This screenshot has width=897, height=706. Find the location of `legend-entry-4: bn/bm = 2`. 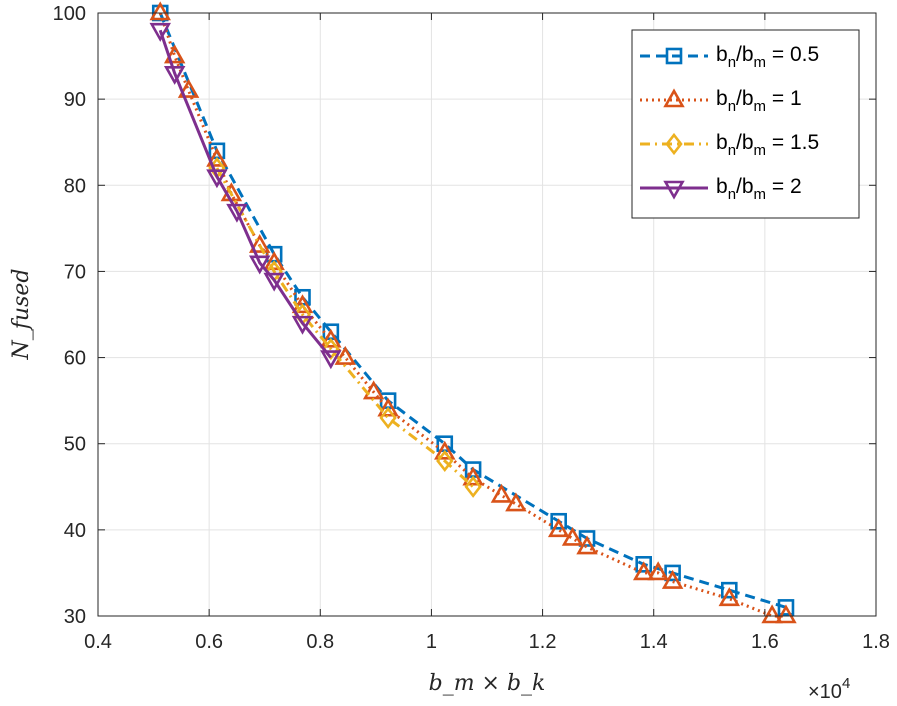

legend-entry-4: bn/bm = 2 is located at coordinates (721, 189).